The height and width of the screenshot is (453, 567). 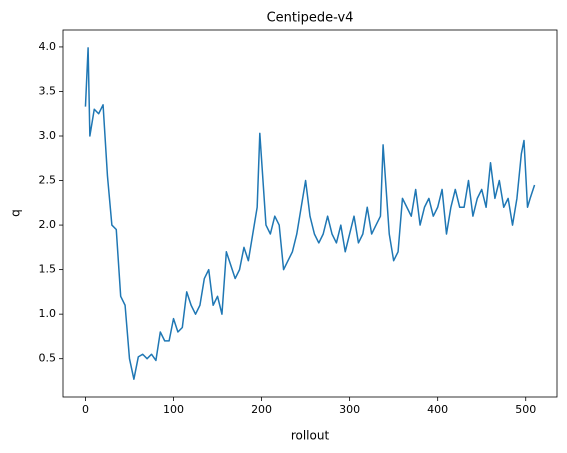 I want to click on x-tick-label: 300, so click(x=349, y=409).